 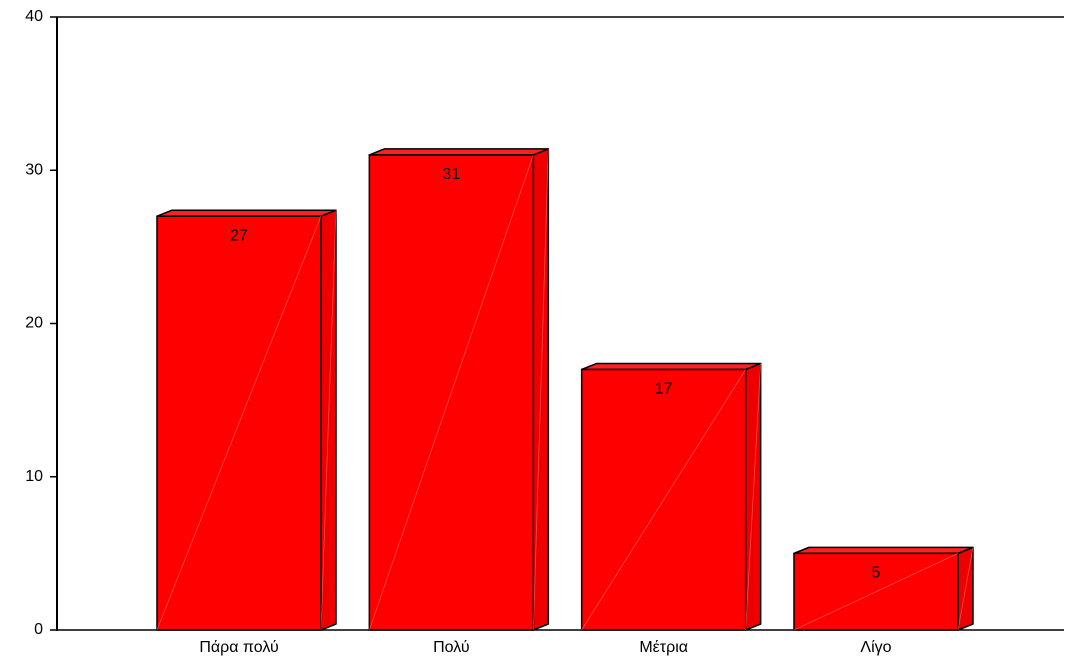 What do you see at coordinates (875, 647) in the screenshot?
I see `x-tick-label: Λίγο` at bounding box center [875, 647].